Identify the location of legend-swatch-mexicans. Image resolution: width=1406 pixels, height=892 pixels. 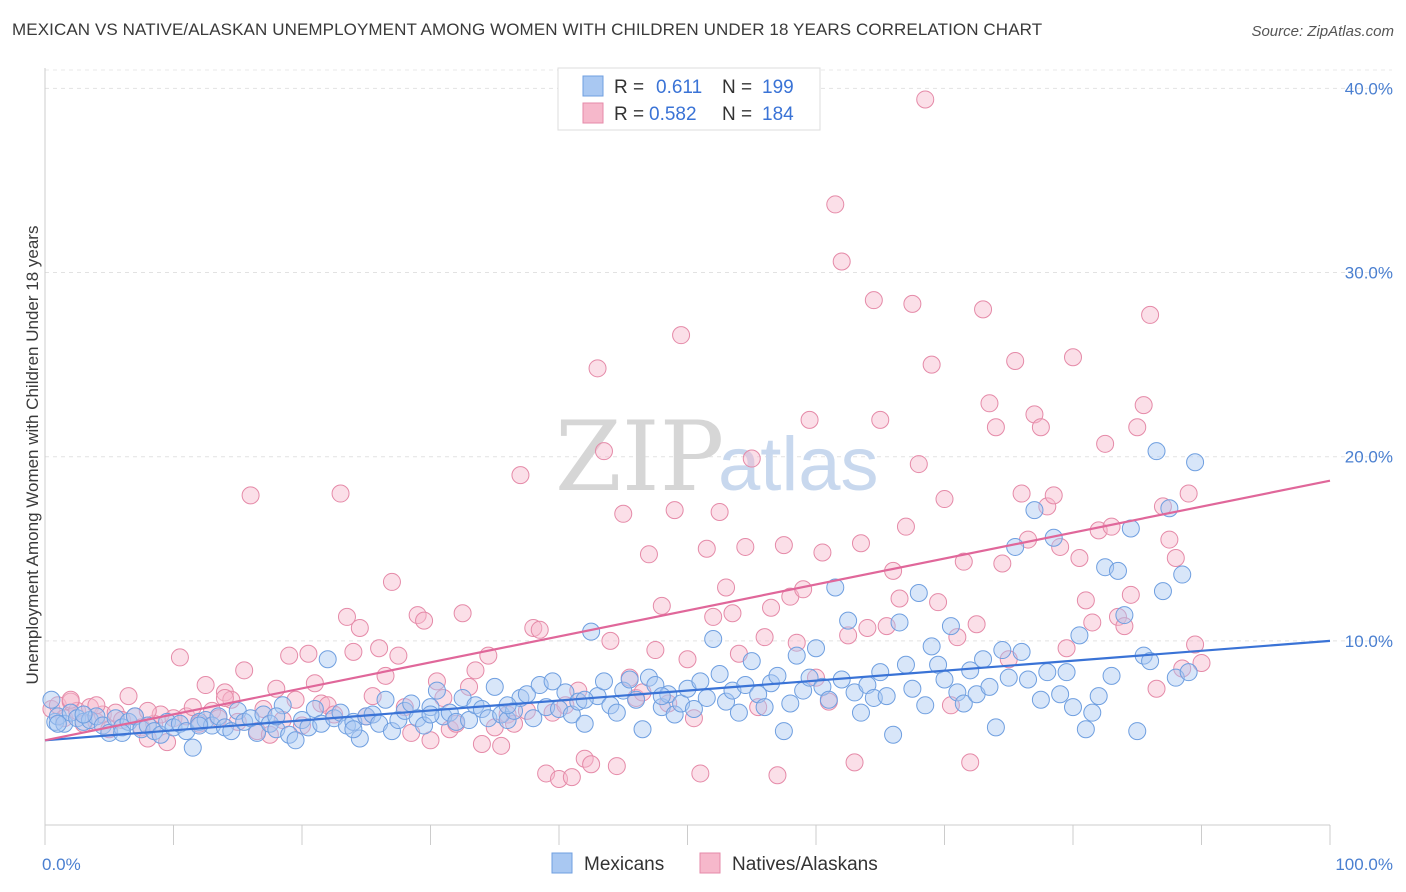
(593, 86).